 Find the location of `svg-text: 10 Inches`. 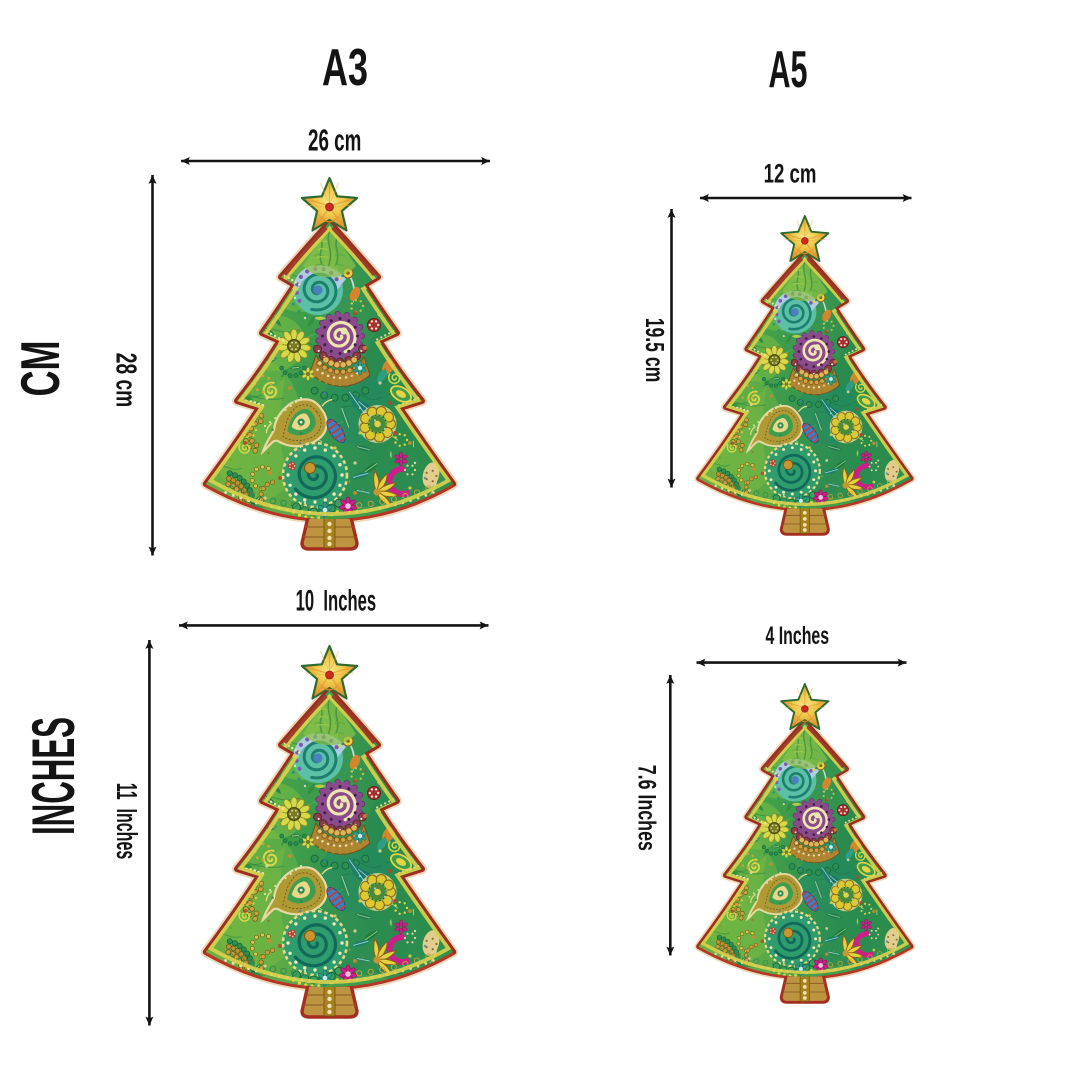

svg-text: 10 Inches is located at coordinates (336, 601).